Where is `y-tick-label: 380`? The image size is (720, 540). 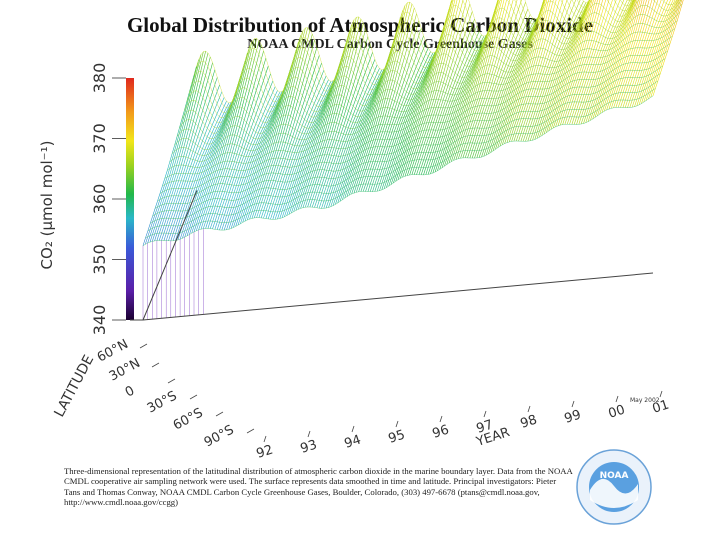
y-tick-label: 380 is located at coordinates (99, 78).